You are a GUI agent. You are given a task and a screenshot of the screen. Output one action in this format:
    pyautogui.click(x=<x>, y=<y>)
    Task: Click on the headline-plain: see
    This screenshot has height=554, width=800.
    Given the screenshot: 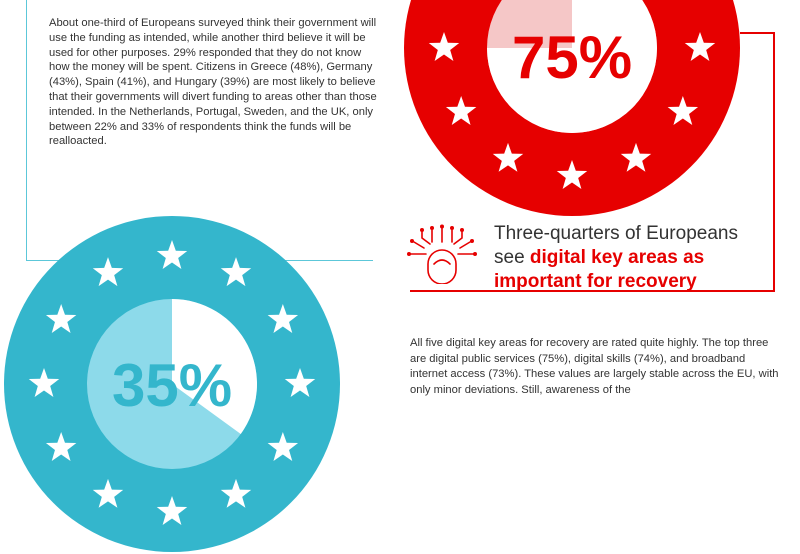 What is the action you would take?
    pyautogui.click(x=512, y=257)
    